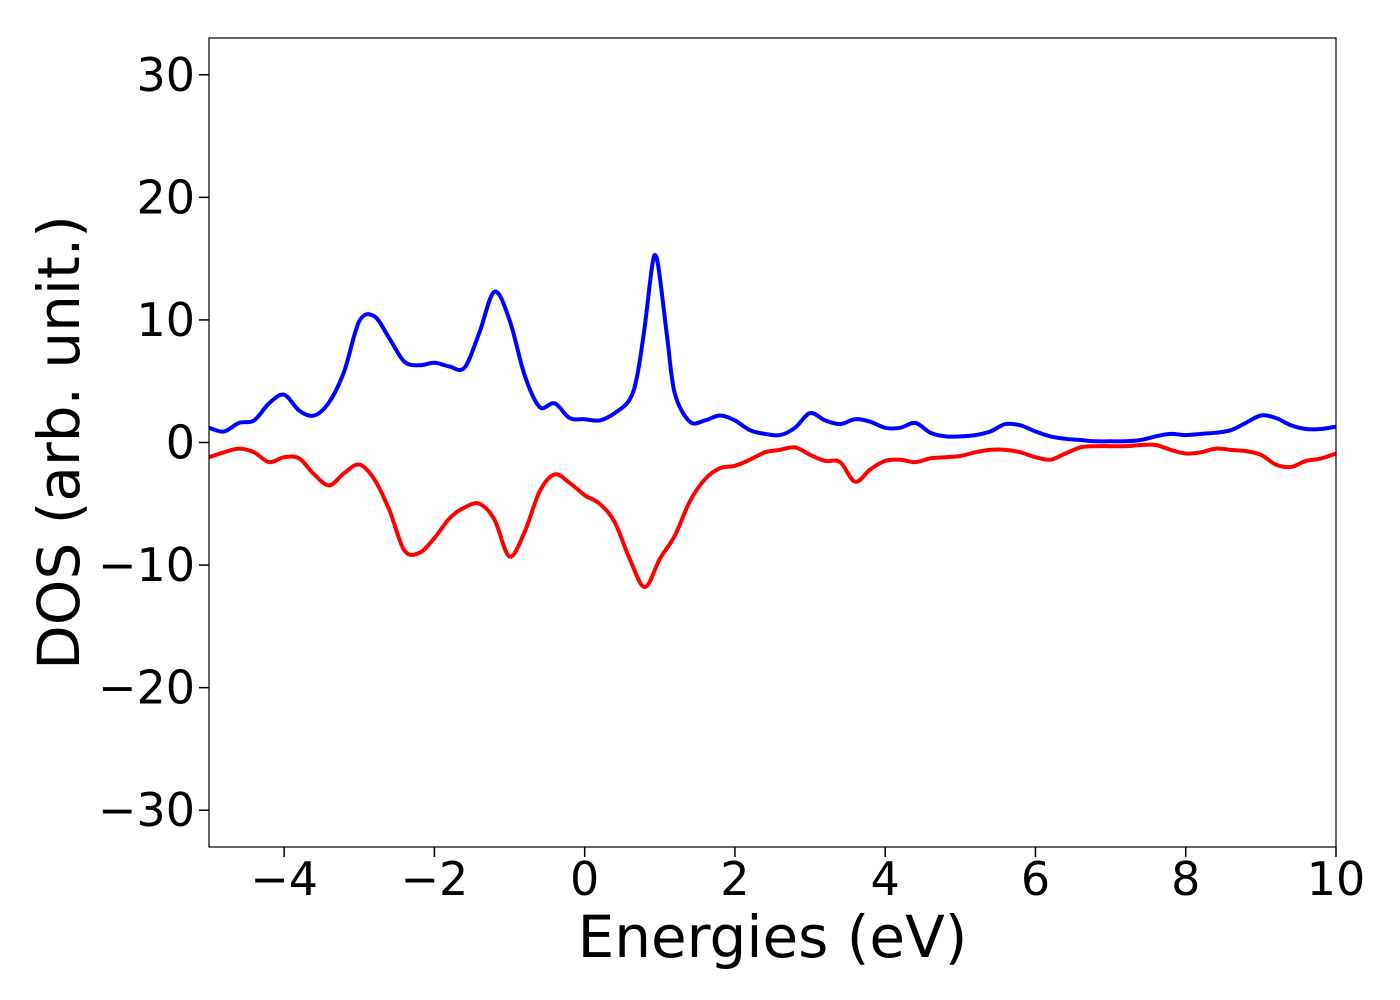  What do you see at coordinates (146, 810) in the screenshot?
I see `y-tick-label: −30` at bounding box center [146, 810].